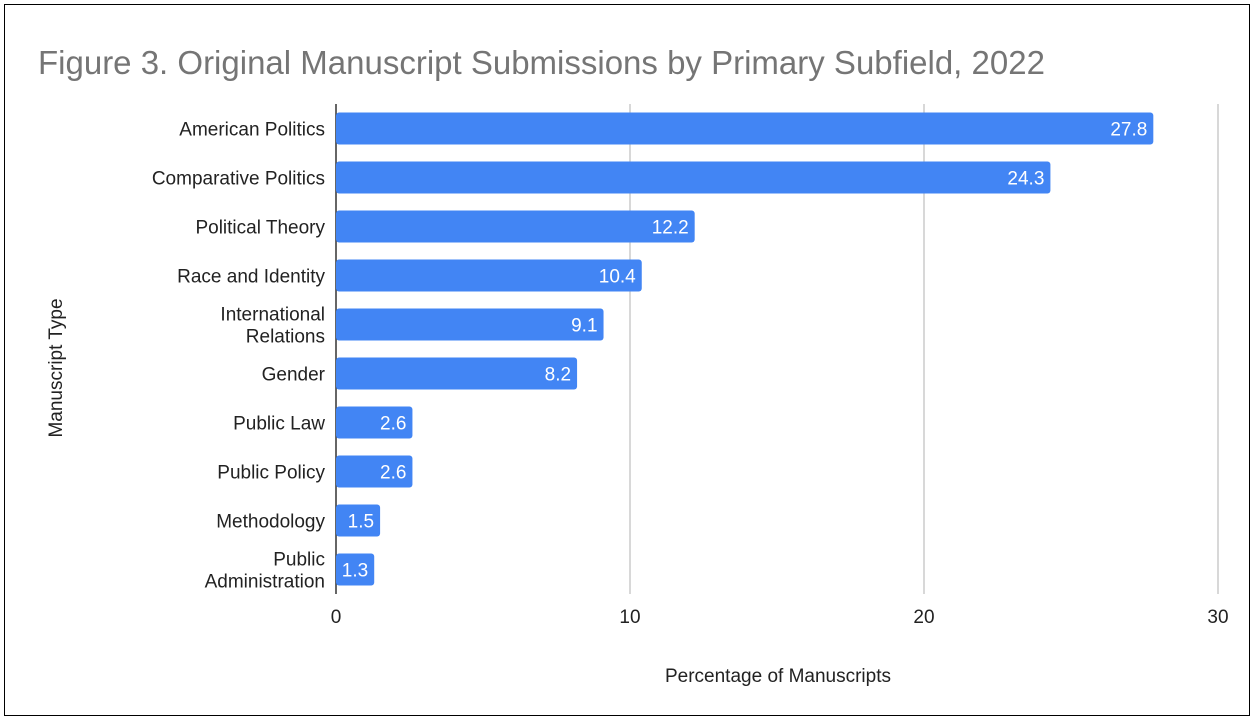  Describe the element at coordinates (294, 375) in the screenshot. I see `category-label: Gender` at that location.